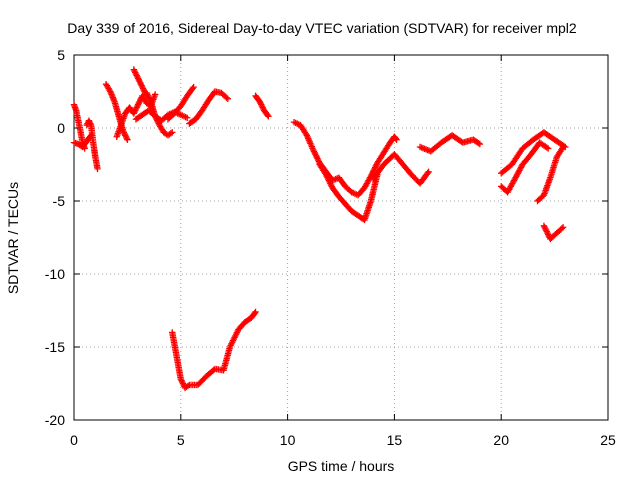 The width and height of the screenshot is (640, 480). What do you see at coordinates (13, 238) in the screenshot?
I see `y-axis-label: SDTVAR / TECUs` at bounding box center [13, 238].